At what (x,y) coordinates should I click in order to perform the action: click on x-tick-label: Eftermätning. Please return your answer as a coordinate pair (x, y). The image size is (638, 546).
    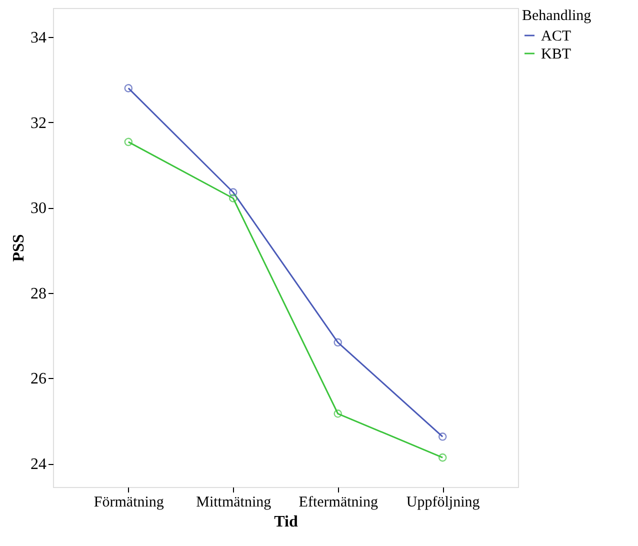
    Looking at the image, I should click on (338, 502).